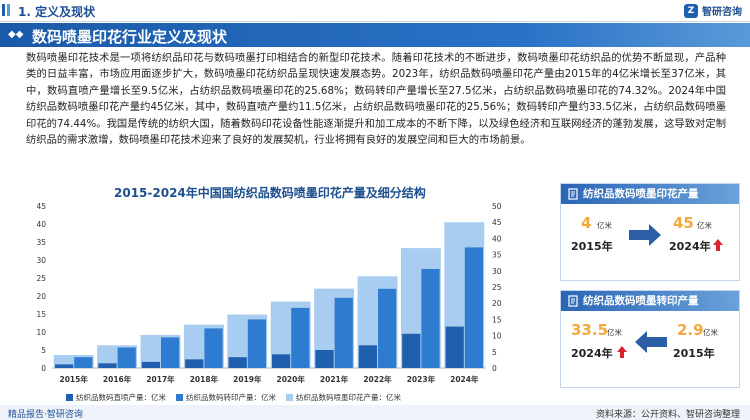 The image size is (750, 420). What do you see at coordinates (592, 246) in the screenshot?
I see `from-year: 2015年` at bounding box center [592, 246].